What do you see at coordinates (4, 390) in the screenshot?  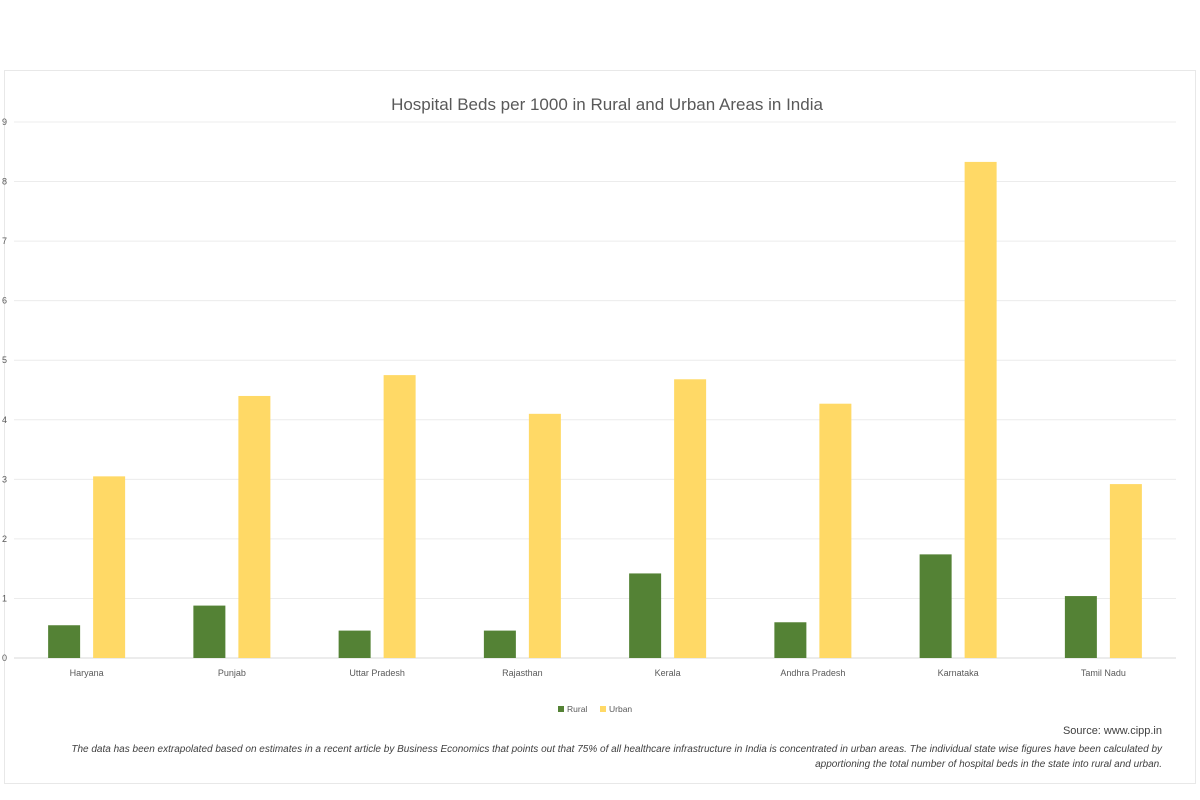 I see `y-axis-ticks: 0 1 2 3 4 5 6 7 8 9` at bounding box center [4, 390].